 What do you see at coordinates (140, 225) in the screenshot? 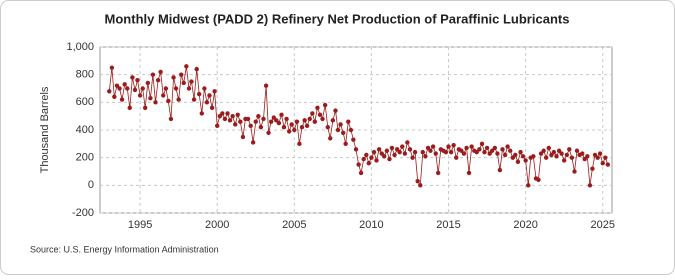
I see `x-tick-label: 1995` at bounding box center [140, 225].